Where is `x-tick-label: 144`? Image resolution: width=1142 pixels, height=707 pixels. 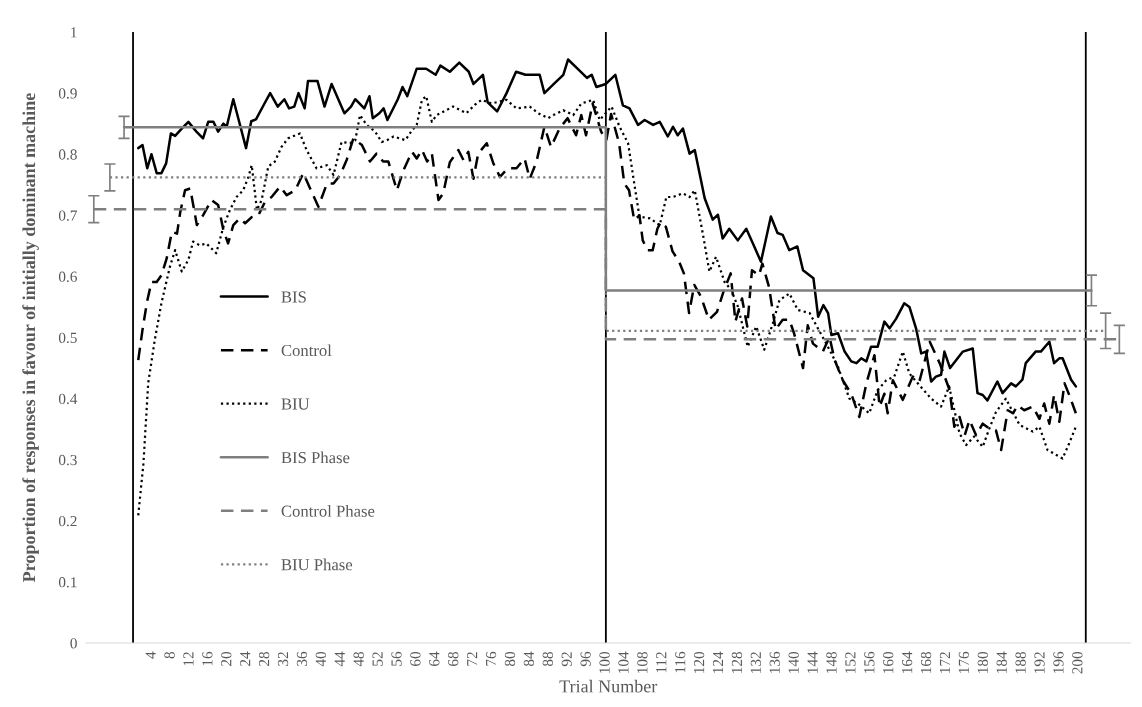 x-tick-label: 144 is located at coordinates (812, 662).